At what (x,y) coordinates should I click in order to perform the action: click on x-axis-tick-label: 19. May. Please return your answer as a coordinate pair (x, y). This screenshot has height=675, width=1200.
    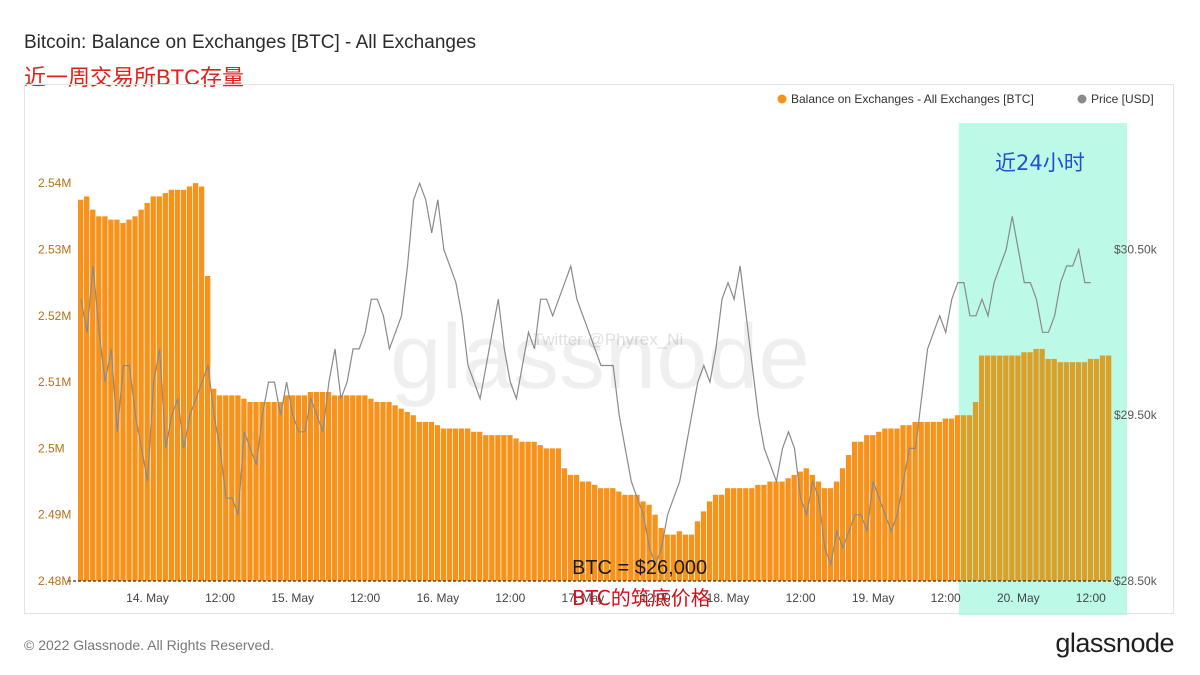
    Looking at the image, I should click on (873, 598).